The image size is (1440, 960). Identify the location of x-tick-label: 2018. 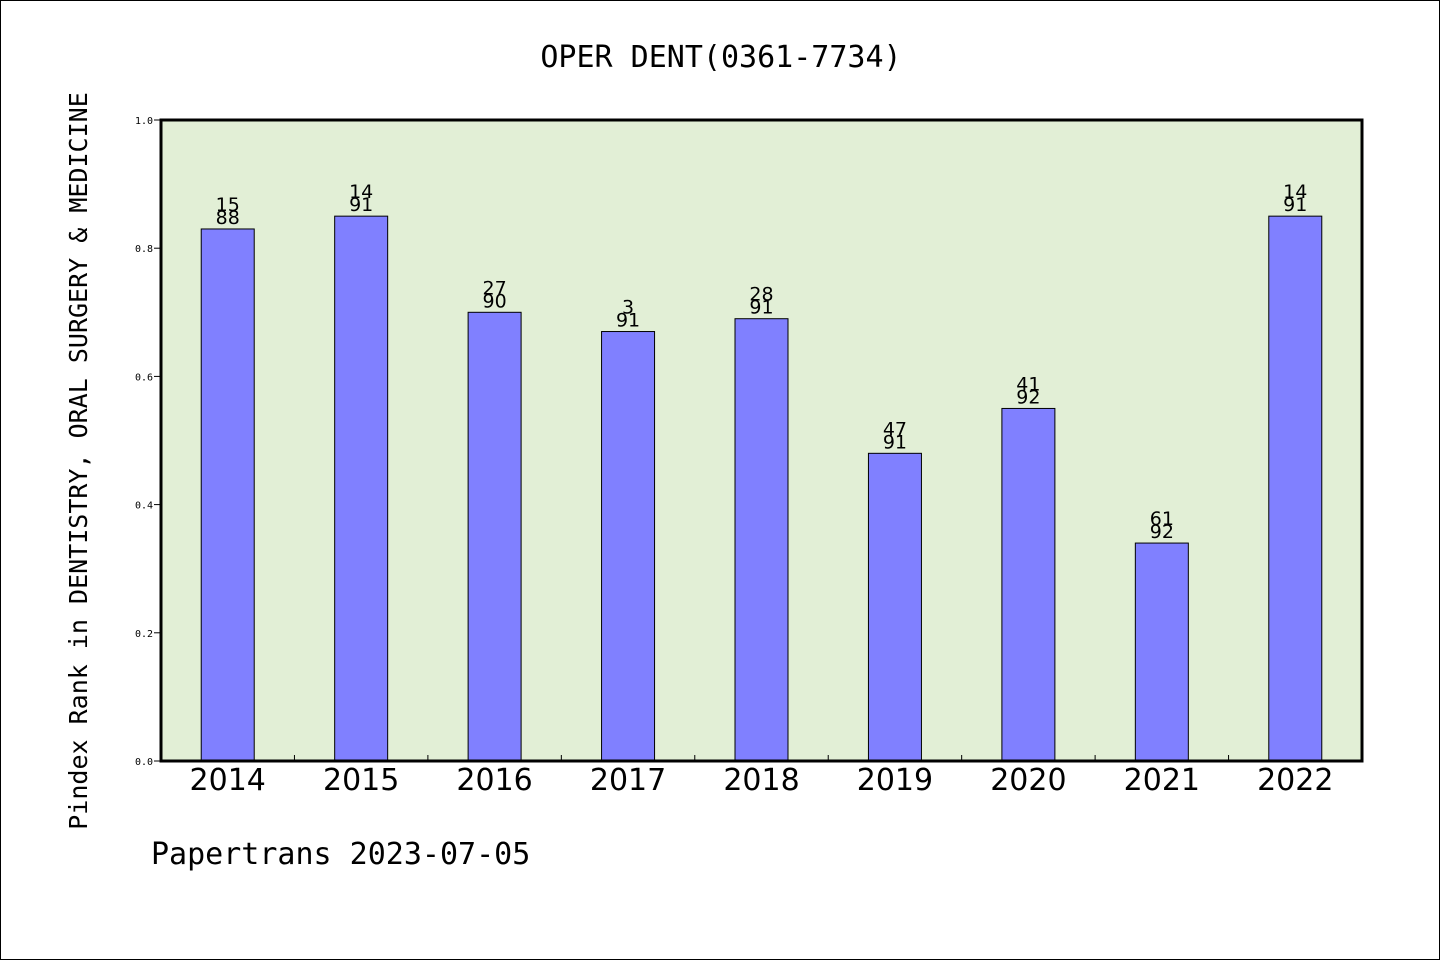
(761, 780).